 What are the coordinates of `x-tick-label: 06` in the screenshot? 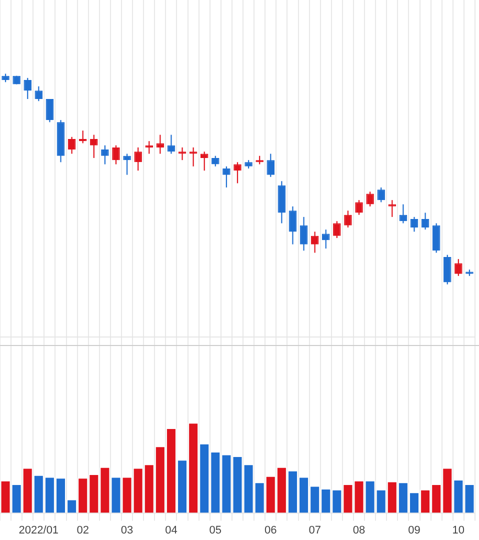 It's located at (270, 530).